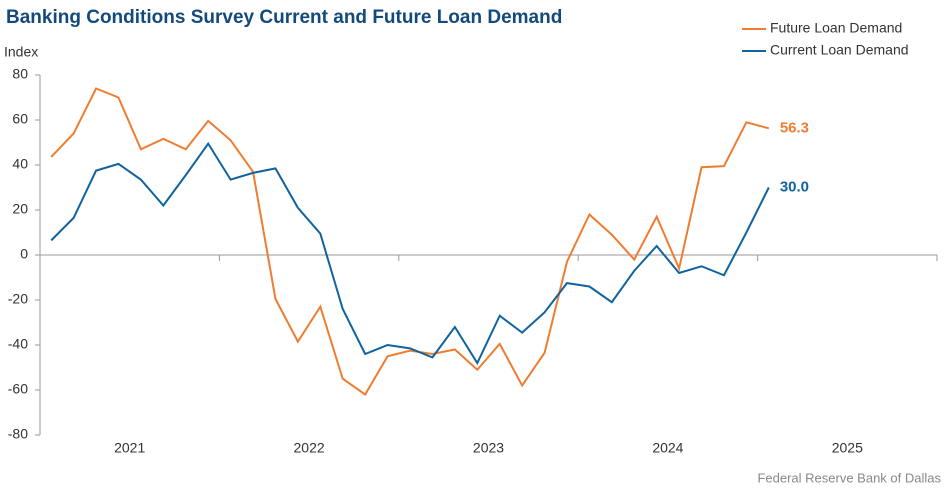 This screenshot has width=949, height=493. What do you see at coordinates (20, 119) in the screenshot?
I see `y-tick-label: 60` at bounding box center [20, 119].